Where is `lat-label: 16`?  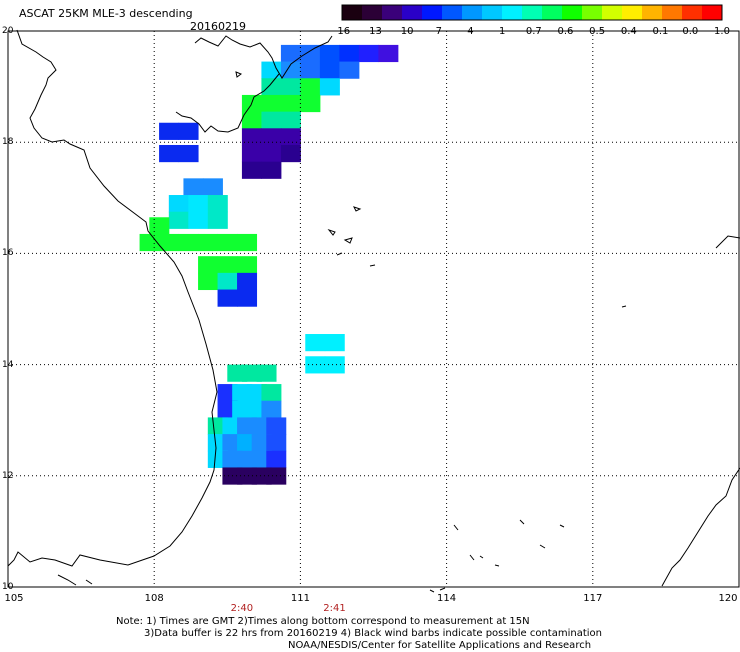 lat-label: 16 is located at coordinates (8, 253).